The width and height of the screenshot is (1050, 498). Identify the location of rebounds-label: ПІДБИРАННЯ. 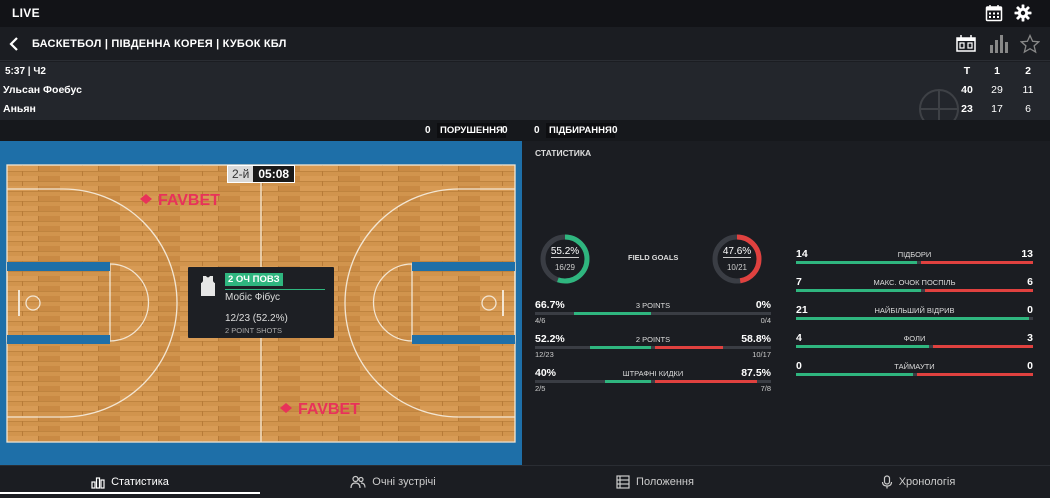
(580, 130).